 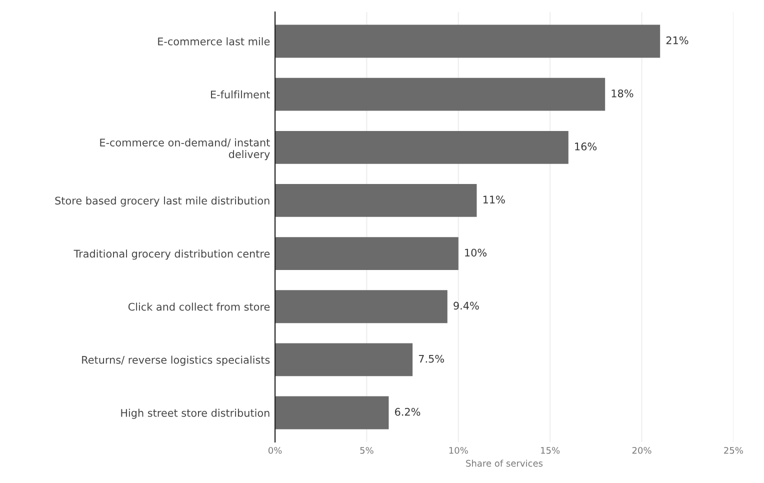 What do you see at coordinates (504, 463) in the screenshot?
I see `x-axis-title: Share of services` at bounding box center [504, 463].